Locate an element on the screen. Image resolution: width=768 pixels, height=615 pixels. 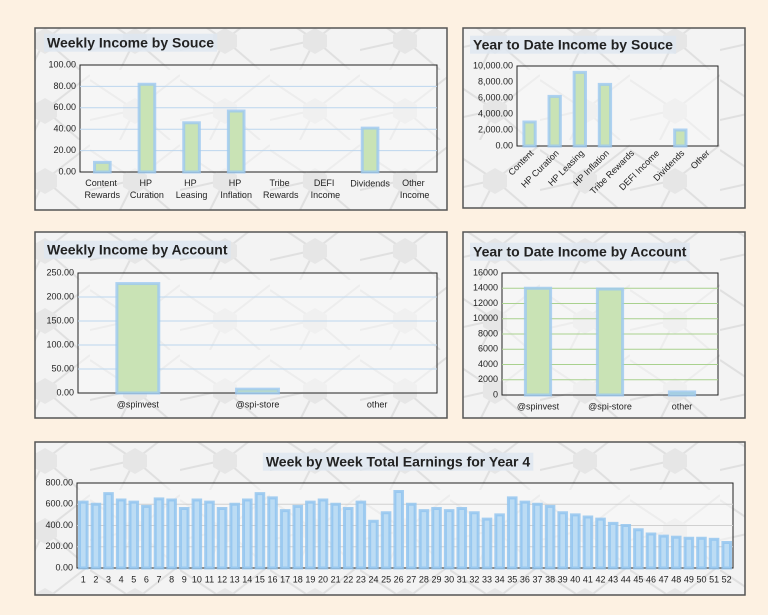
x-tick-label: 38 is located at coordinates (550, 579).